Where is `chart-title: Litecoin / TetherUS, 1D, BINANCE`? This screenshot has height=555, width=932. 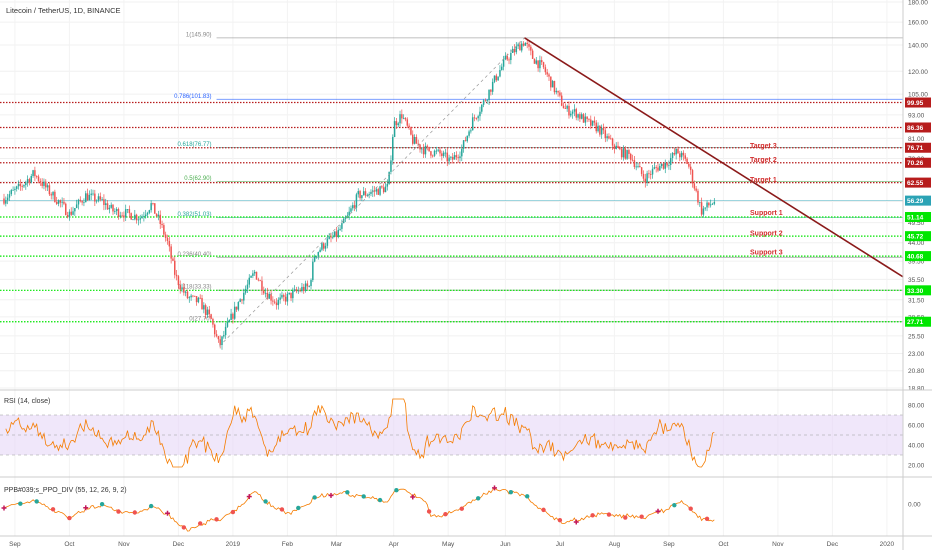 chart-title: Litecoin / TetherUS, 1D, BINANCE is located at coordinates (63, 10).